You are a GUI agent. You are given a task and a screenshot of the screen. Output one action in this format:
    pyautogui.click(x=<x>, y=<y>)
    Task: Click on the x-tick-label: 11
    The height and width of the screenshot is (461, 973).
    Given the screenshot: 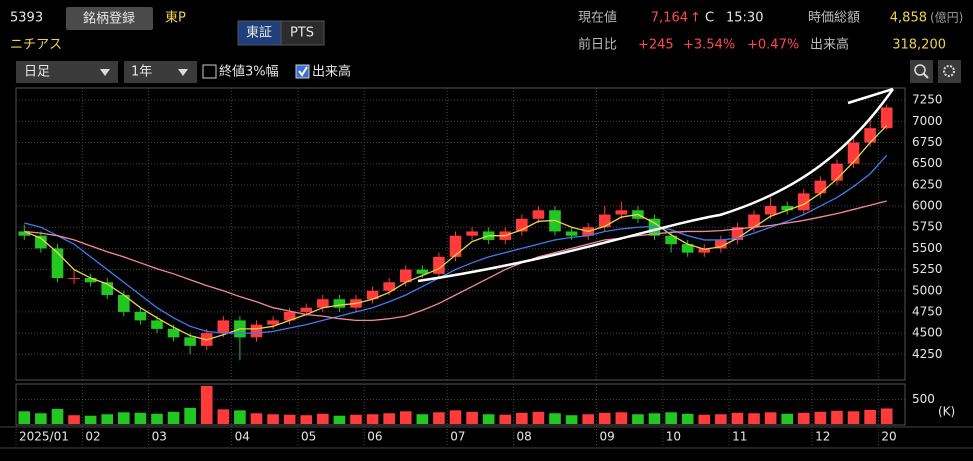 What is the action you would take?
    pyautogui.click(x=739, y=437)
    